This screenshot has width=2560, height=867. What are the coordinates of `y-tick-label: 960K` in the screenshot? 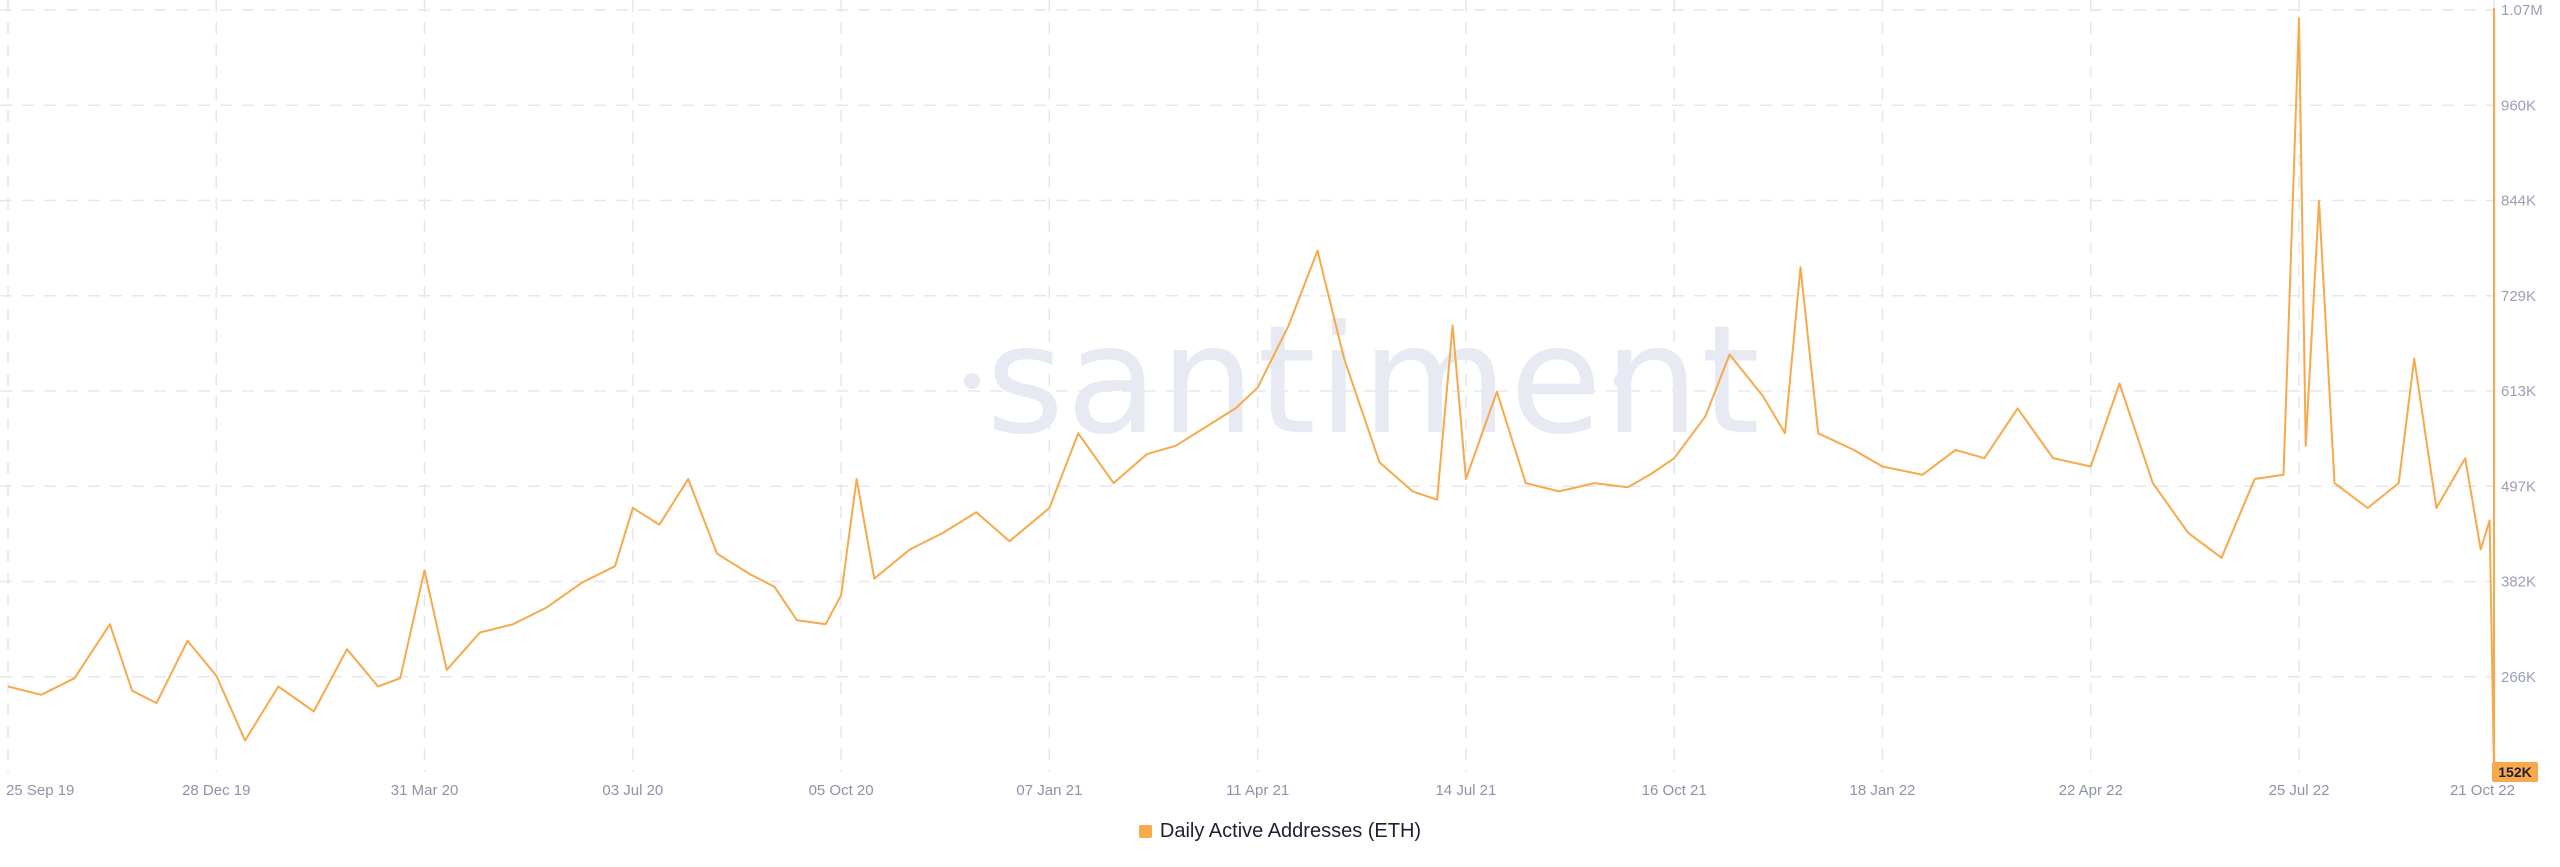 It's located at (2518, 105).